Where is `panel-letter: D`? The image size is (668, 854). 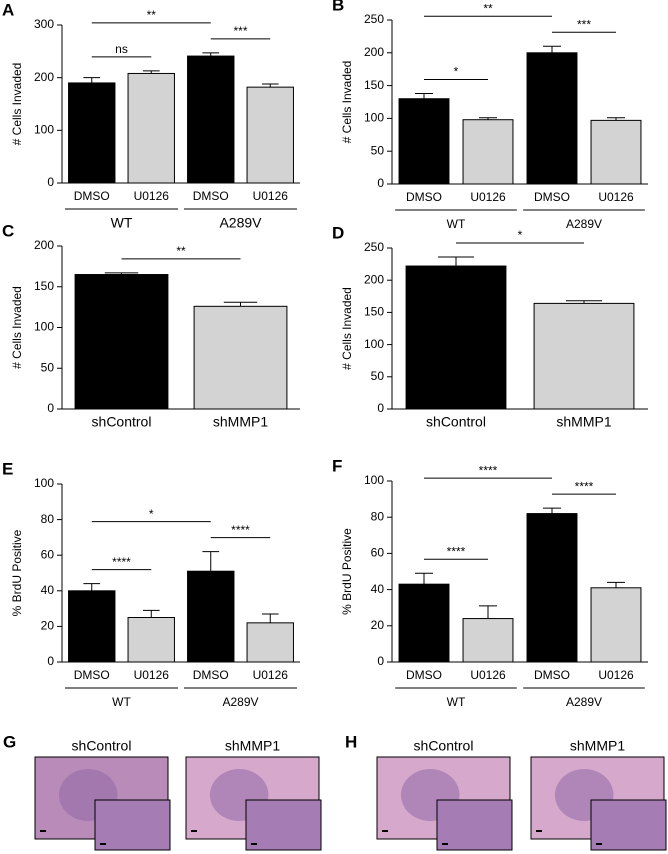 panel-letter: D is located at coordinates (338, 232).